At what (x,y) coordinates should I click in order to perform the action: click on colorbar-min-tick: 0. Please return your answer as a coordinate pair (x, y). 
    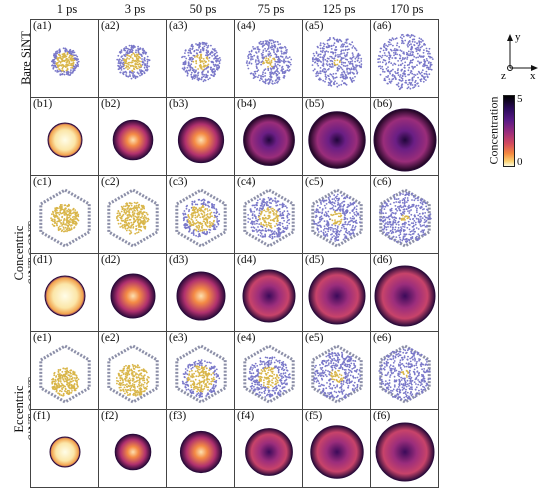
    Looking at the image, I should click on (520, 162).